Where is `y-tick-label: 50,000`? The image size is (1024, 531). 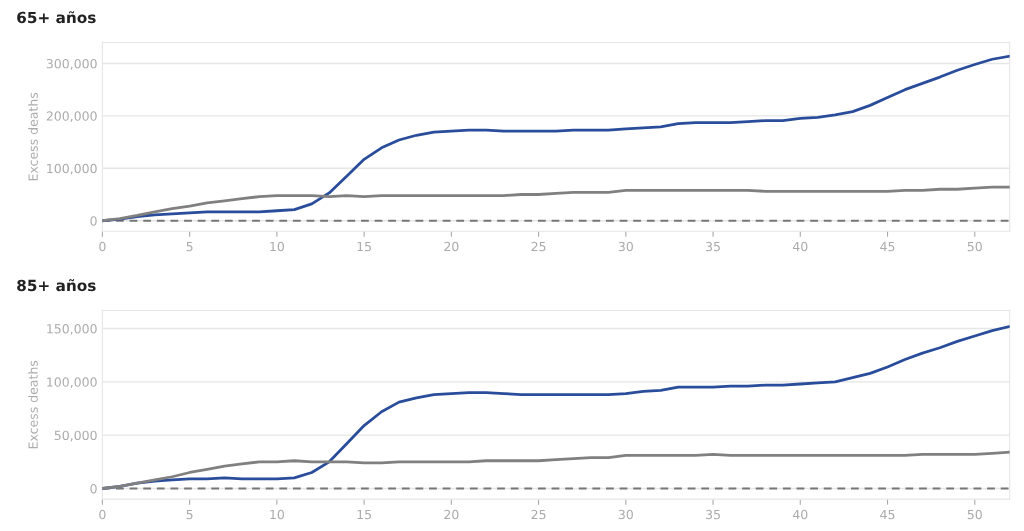
y-tick-label: 50,000 is located at coordinates (75, 436).